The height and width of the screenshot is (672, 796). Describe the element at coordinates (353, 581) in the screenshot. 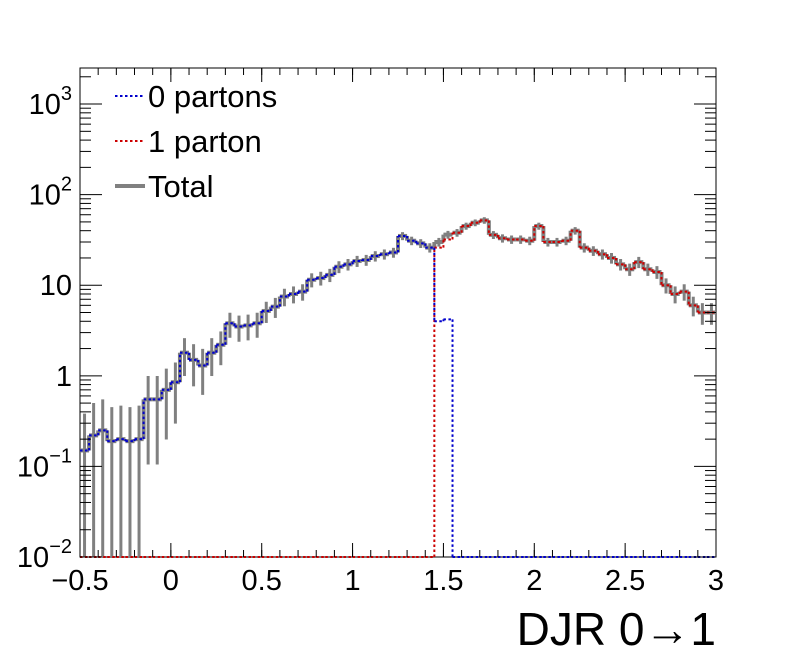

I see `x-tick-label: 1` at that location.